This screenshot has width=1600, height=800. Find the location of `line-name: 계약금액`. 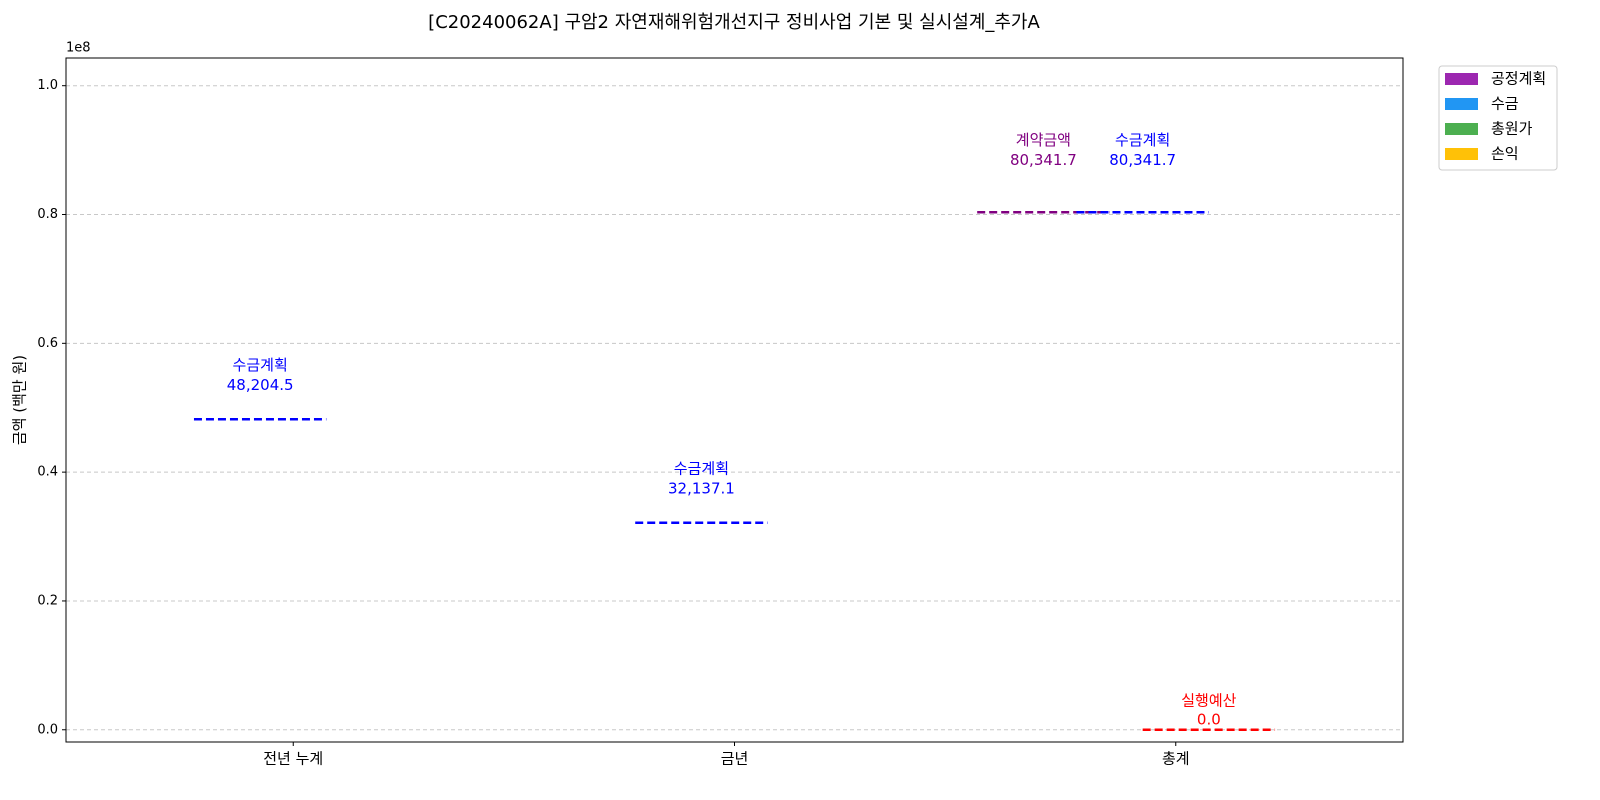

line-name: 계약금액 is located at coordinates (1043, 140).